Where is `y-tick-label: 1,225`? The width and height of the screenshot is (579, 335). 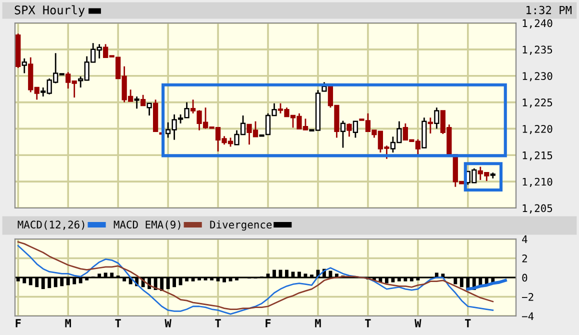 y-tick-label: 1,225 is located at coordinates (537, 103).